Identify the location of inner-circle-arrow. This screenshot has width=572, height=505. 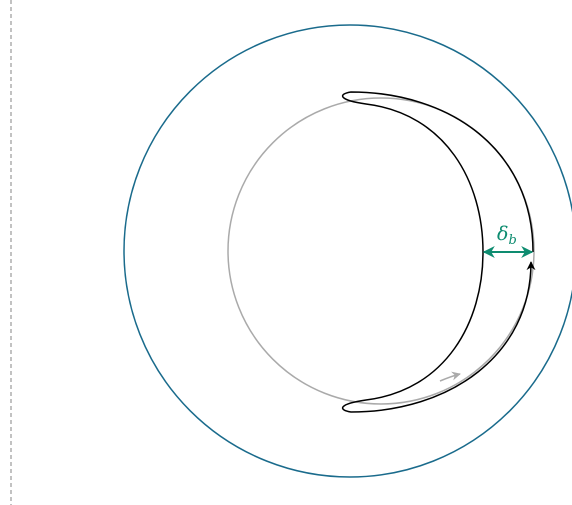
(450, 376).